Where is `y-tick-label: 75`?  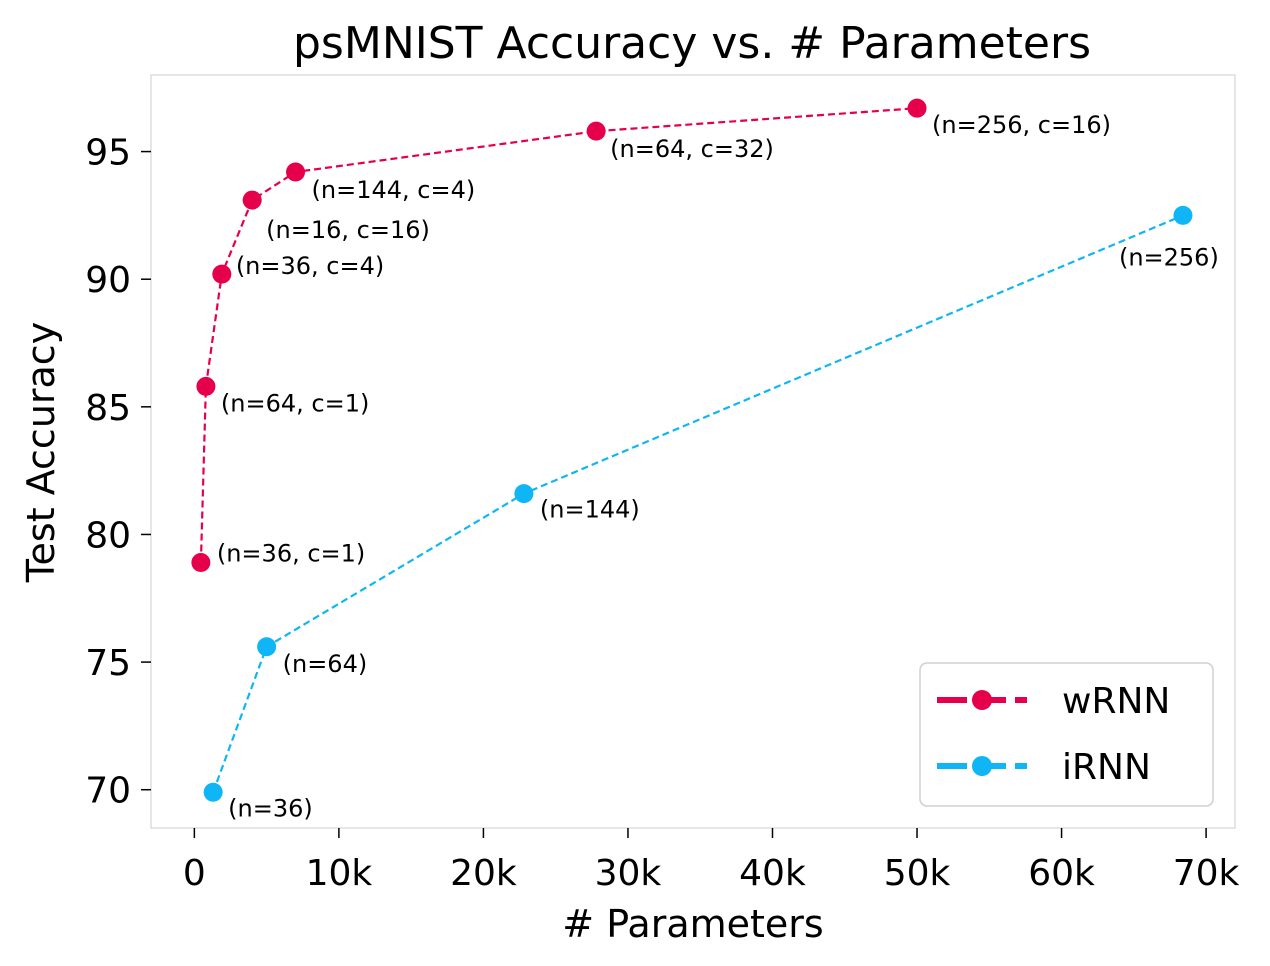 y-tick-label: 75 is located at coordinates (108, 663).